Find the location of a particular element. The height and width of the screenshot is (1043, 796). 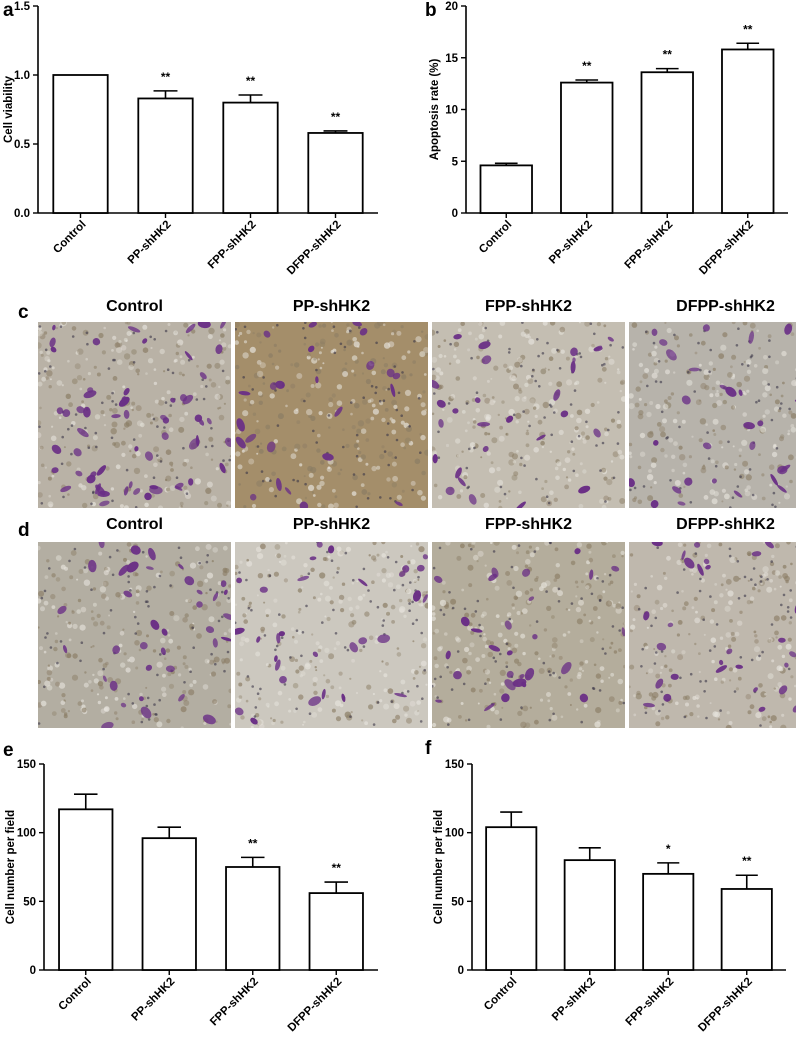

y-tick-label: 1.5 is located at coordinates (22, 7).